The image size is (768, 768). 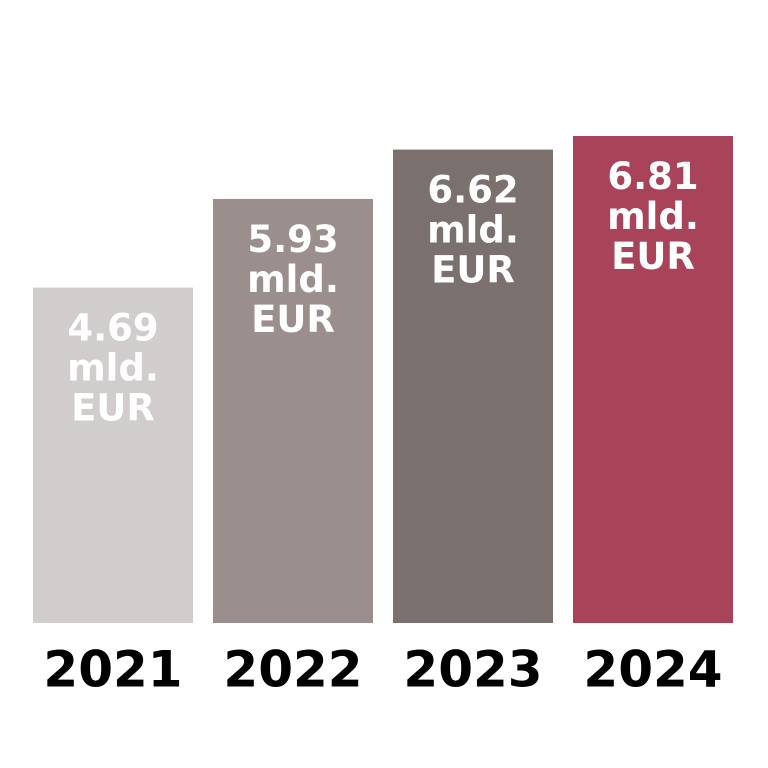 I want to click on value-label: 4.69 mld. EUR, so click(x=113, y=367).